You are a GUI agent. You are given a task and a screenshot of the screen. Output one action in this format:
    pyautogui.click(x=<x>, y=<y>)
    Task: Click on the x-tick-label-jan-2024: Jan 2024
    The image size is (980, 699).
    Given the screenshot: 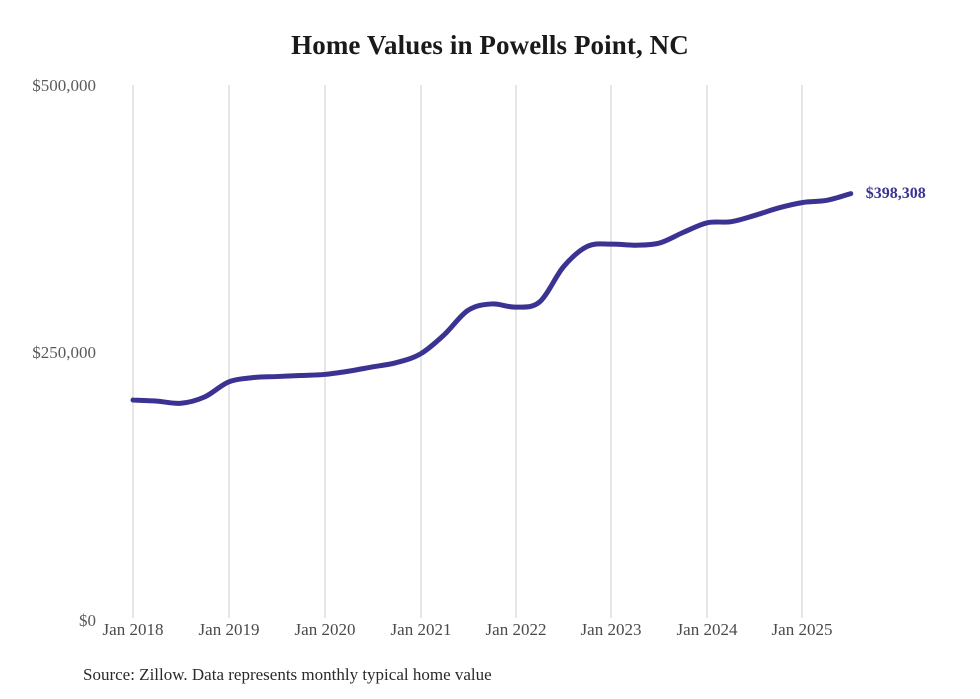 What is the action you would take?
    pyautogui.click(x=707, y=629)
    